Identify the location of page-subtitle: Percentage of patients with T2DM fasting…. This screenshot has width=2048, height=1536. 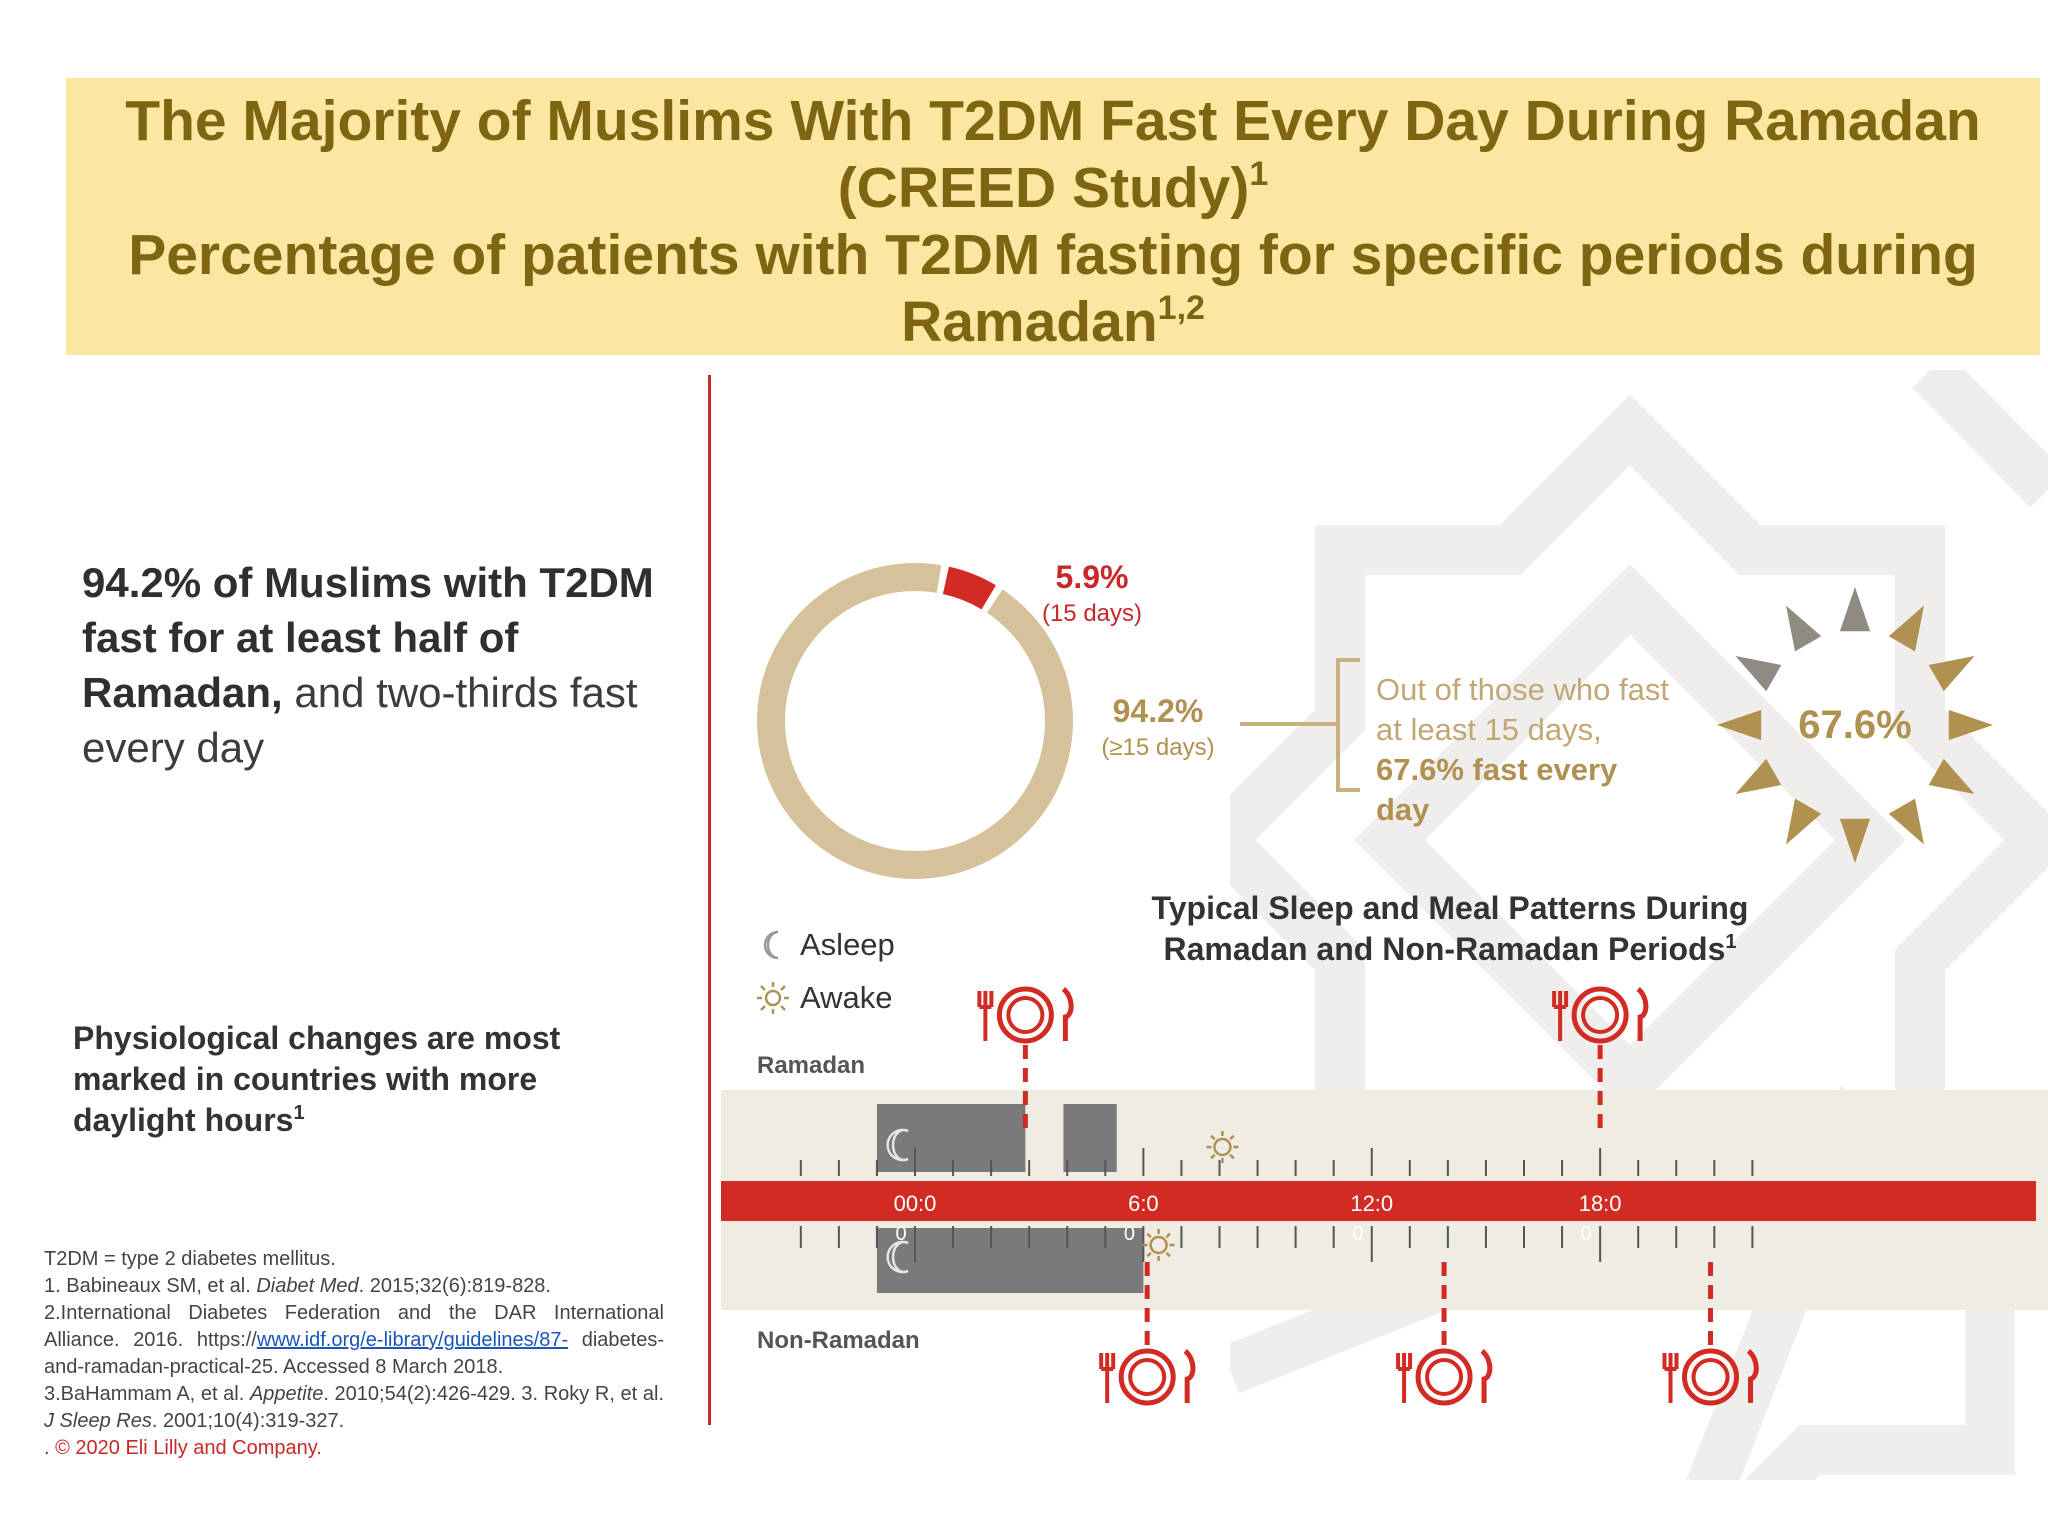
(1053, 255).